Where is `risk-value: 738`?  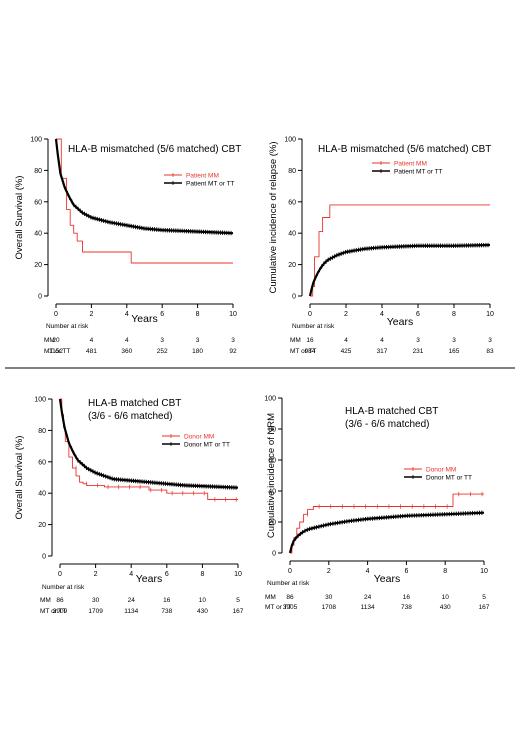
risk-value: 738 is located at coordinates (166, 611).